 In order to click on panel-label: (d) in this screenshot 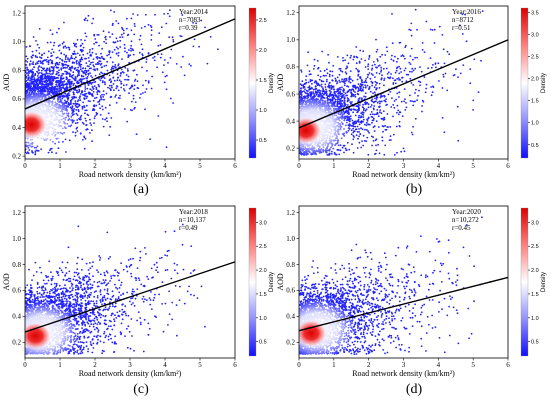, I will do `click(414, 389)`.